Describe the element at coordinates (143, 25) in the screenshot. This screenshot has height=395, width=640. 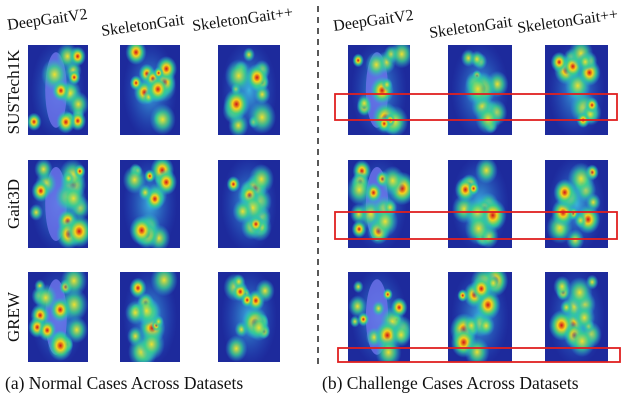
I see `column-label: SkeletonGait` at that location.